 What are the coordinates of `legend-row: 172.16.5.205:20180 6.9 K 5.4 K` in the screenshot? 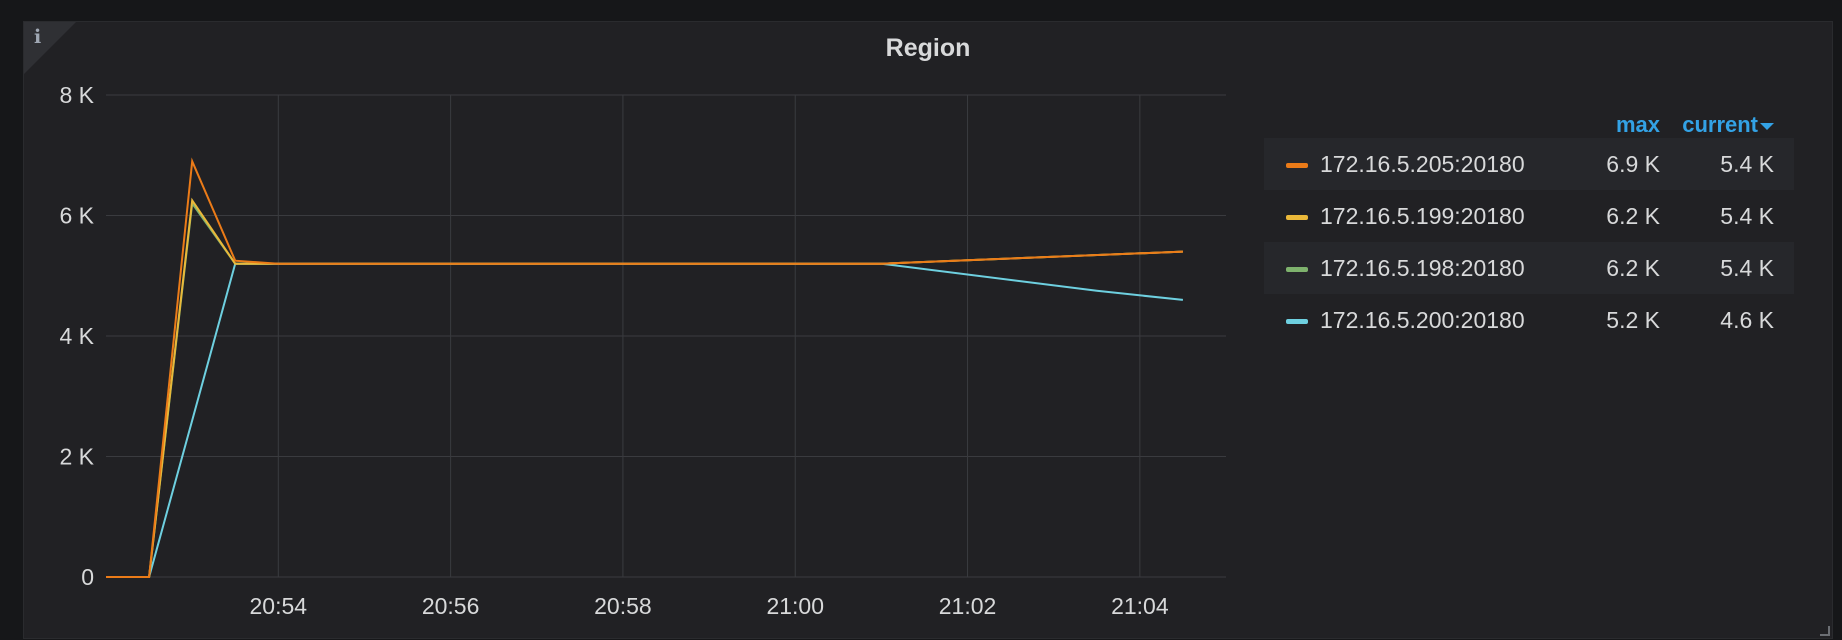 It's located at (1529, 164).